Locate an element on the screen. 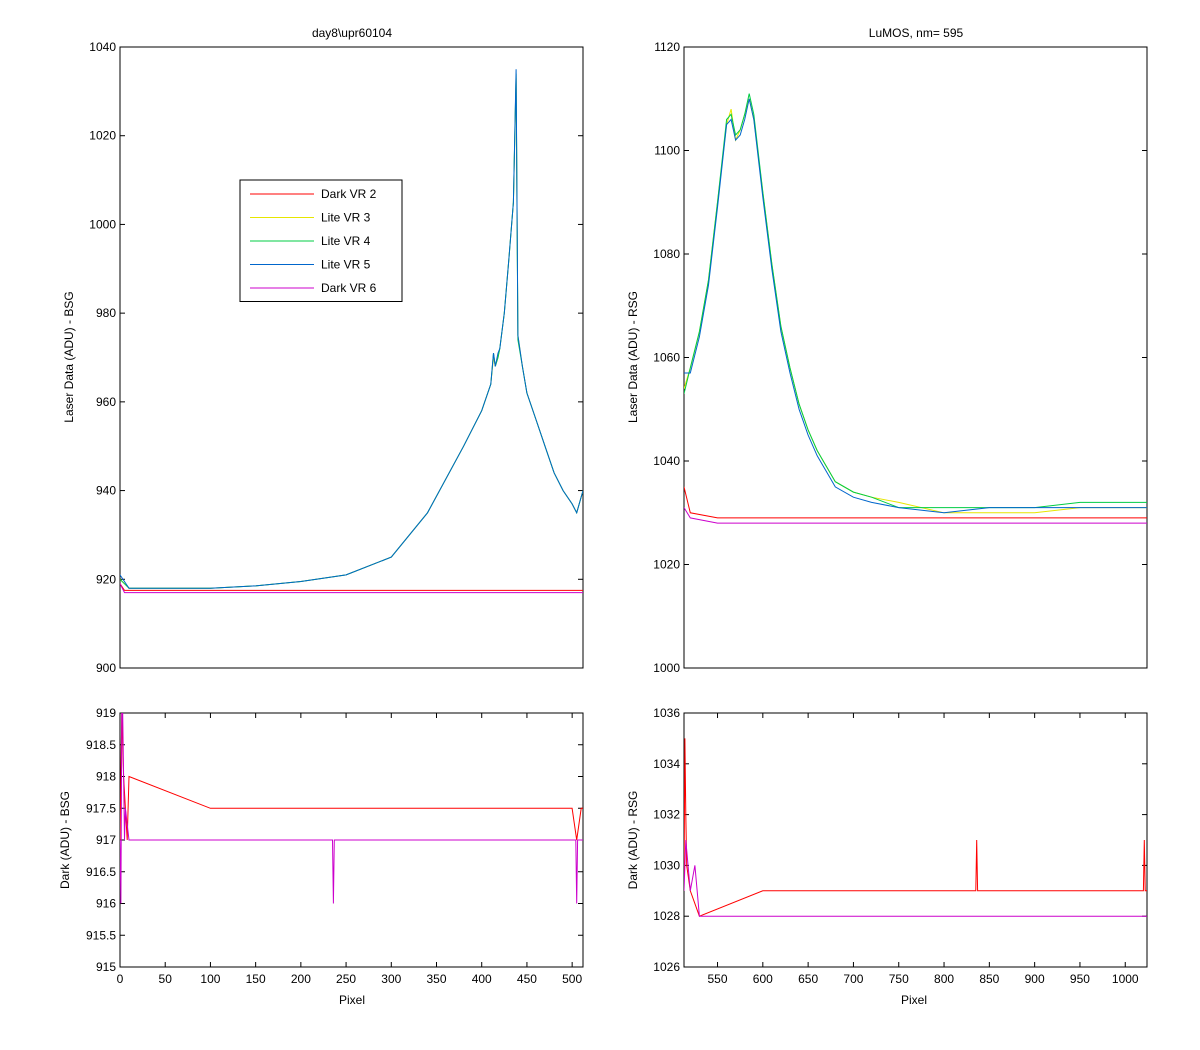  bl-xlabel: Pixel is located at coordinates (352, 1000).